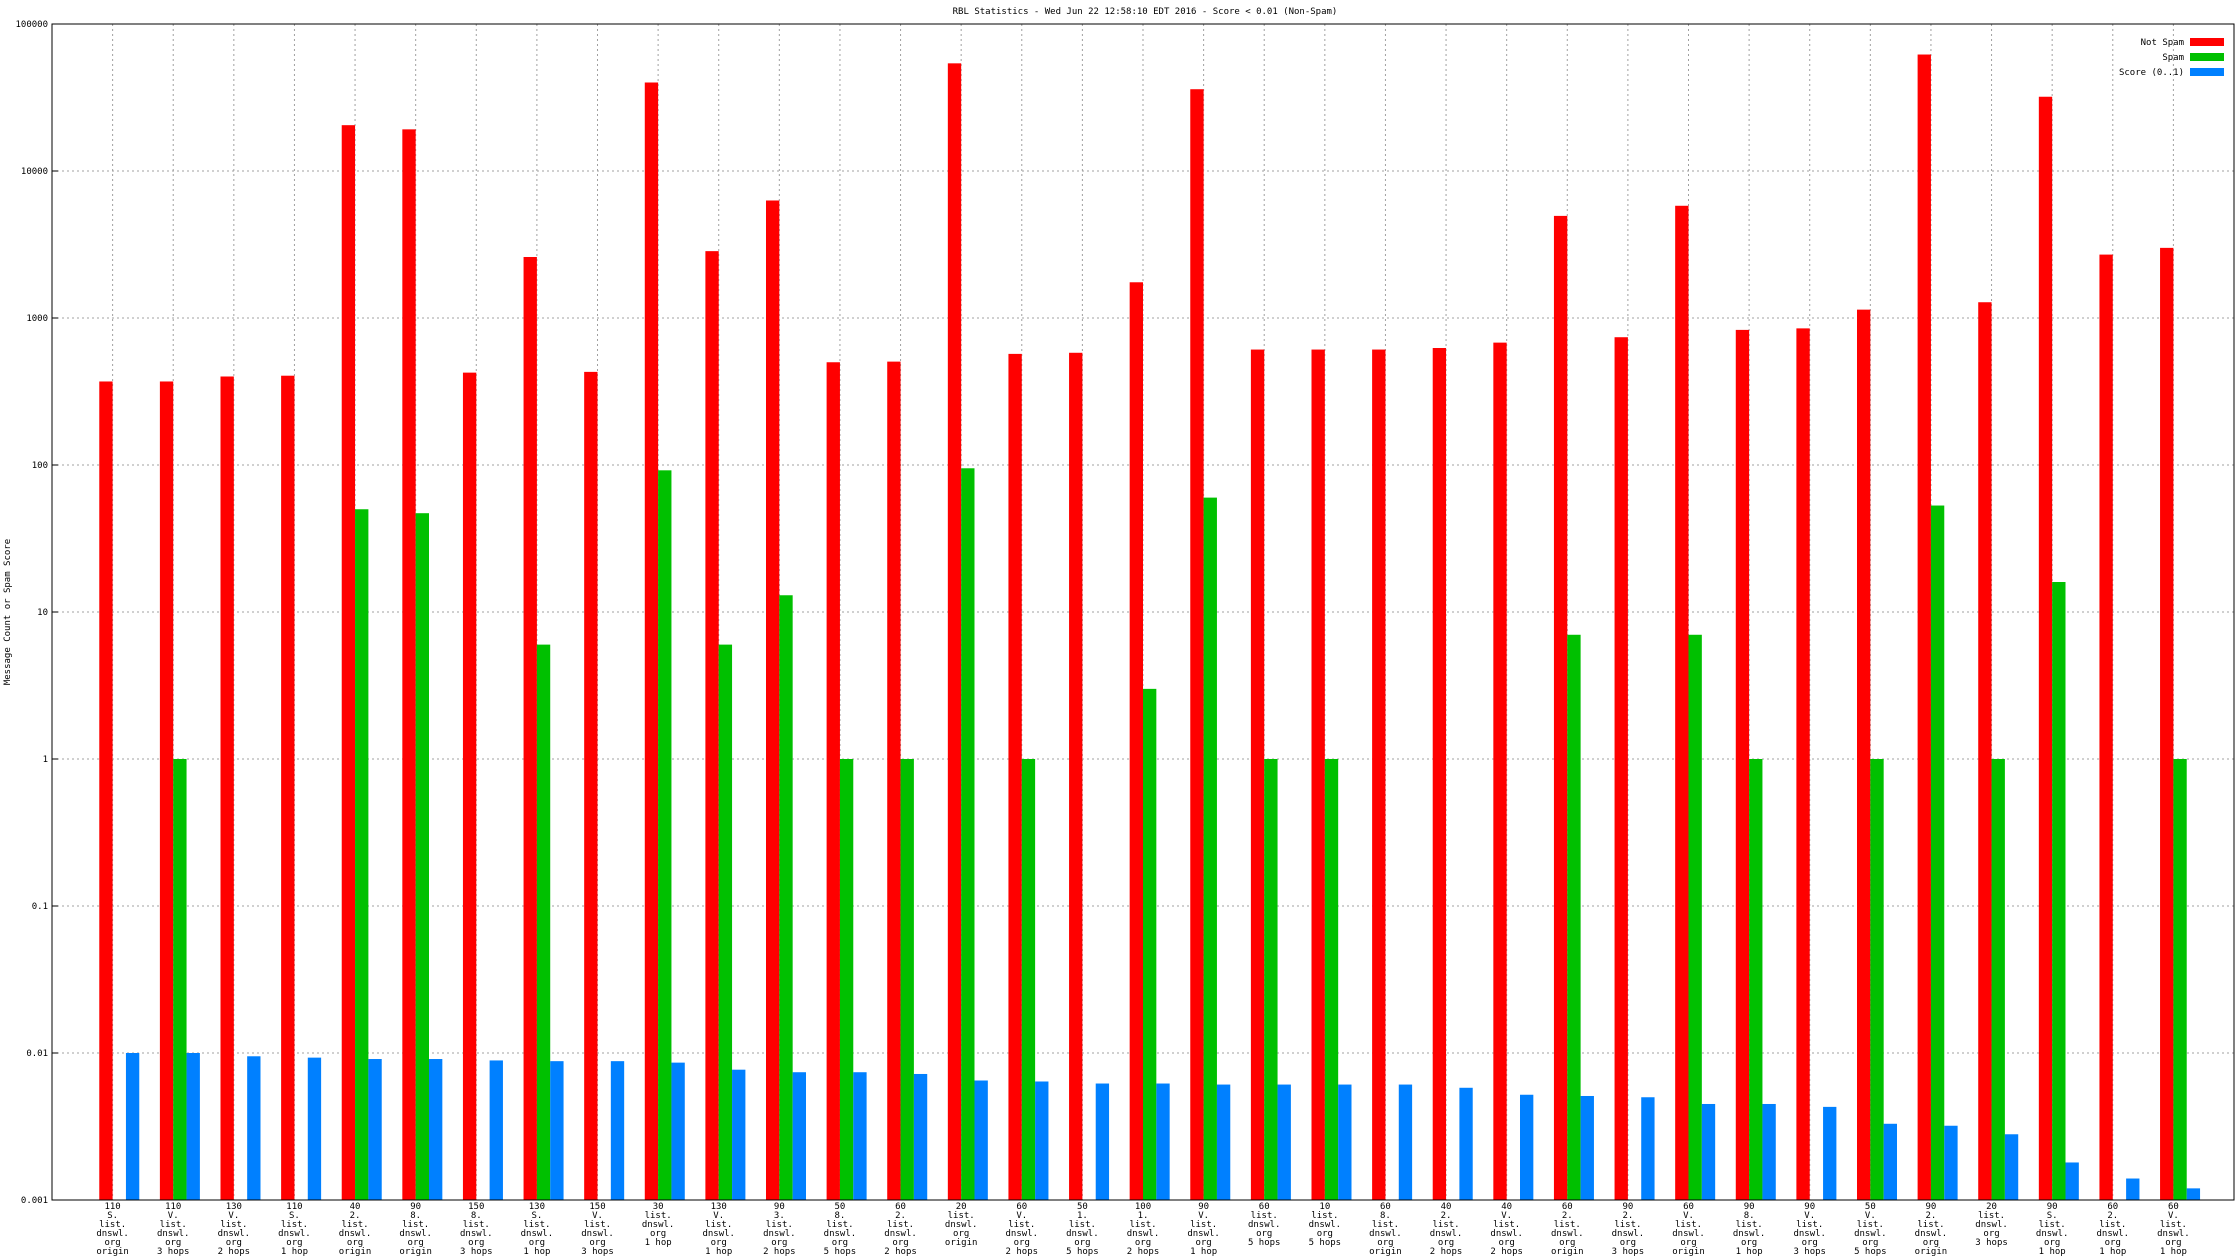 The width and height of the screenshot is (2240, 1260). I want to click on x-tick-label: 10, so click(1324, 1207).